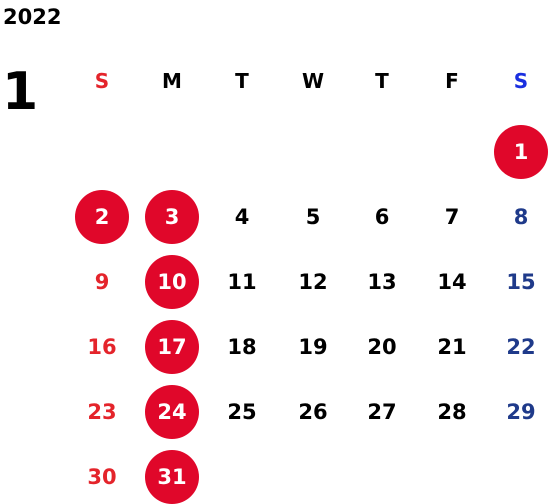  What do you see at coordinates (32, 17) in the screenshot?
I see `year-label: 2022` at bounding box center [32, 17].